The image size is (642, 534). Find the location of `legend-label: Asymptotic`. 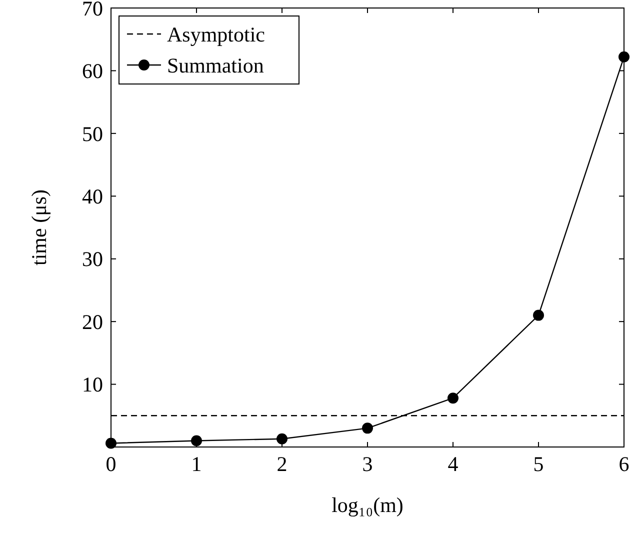

legend-label: Asymptotic is located at coordinates (216, 34).